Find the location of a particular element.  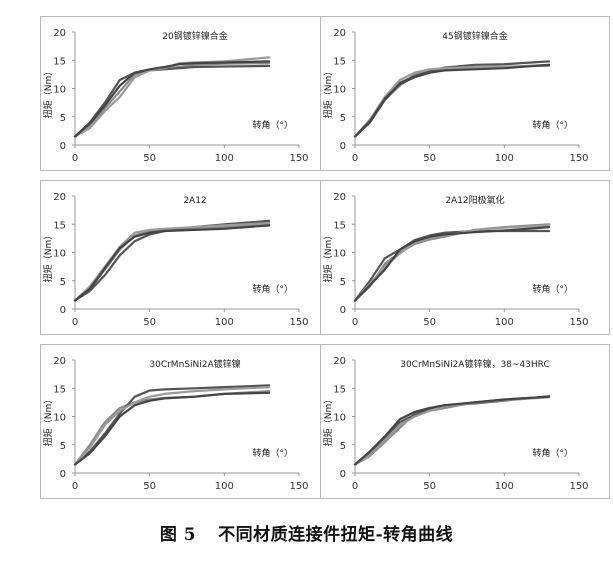

chart-title: 30CrMnSiNi2A镀锌镍，38~43HRC is located at coordinates (475, 364).